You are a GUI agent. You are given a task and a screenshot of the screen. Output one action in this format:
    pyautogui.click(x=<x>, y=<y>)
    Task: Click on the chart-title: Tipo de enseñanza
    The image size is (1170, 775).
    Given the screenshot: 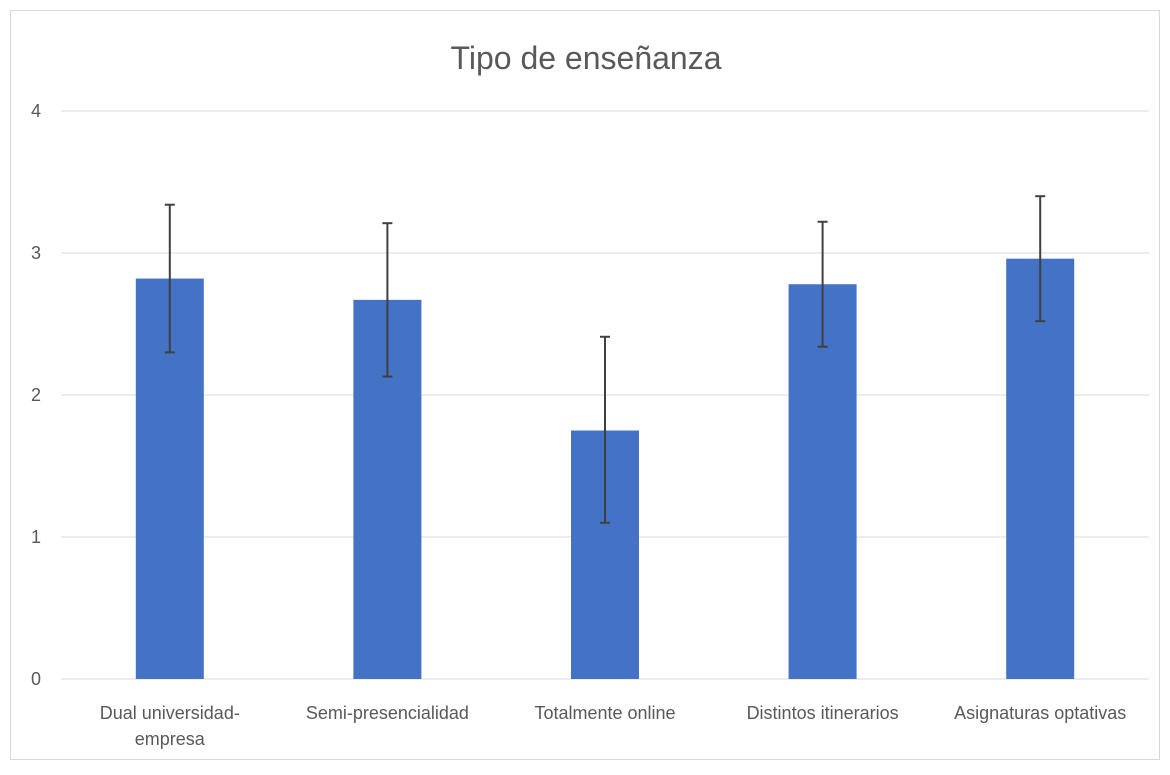 What is the action you would take?
    pyautogui.click(x=585, y=58)
    